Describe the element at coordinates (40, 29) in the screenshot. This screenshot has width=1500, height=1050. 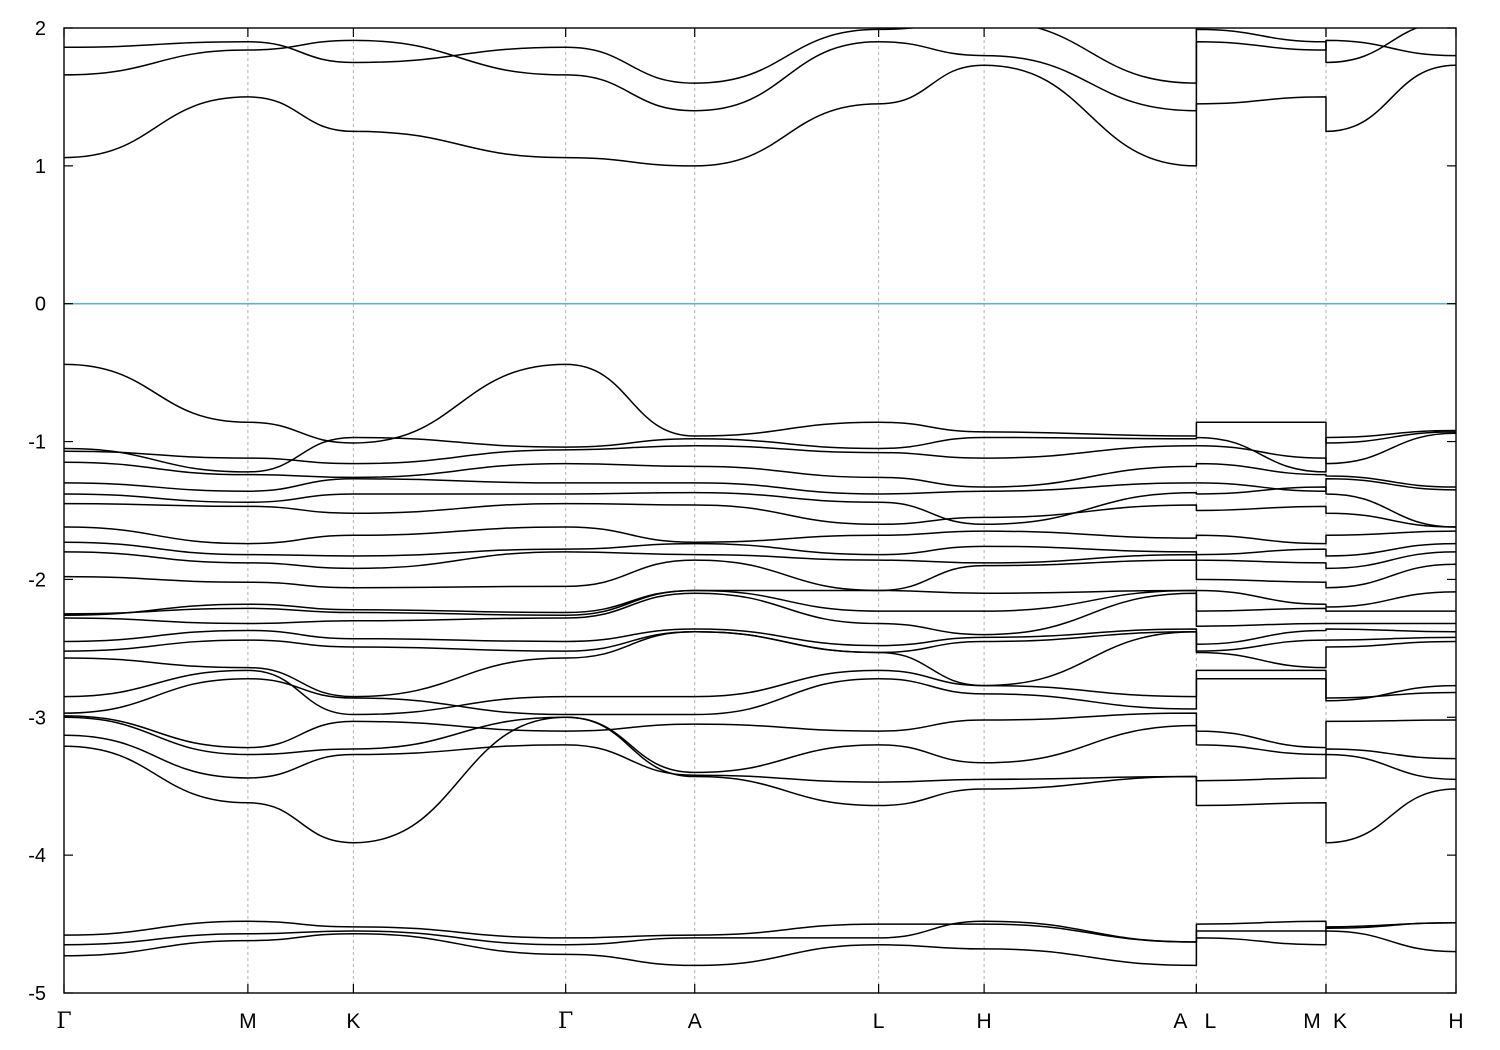
I see `y-tick-label: 2` at that location.